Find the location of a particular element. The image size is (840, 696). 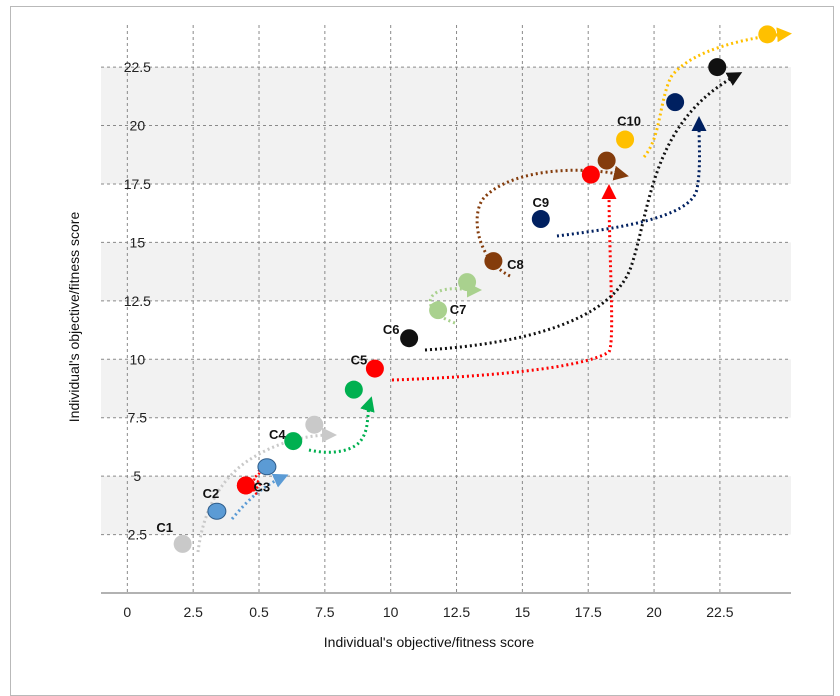

trajectory-c3 is located at coordinates (257, 481).